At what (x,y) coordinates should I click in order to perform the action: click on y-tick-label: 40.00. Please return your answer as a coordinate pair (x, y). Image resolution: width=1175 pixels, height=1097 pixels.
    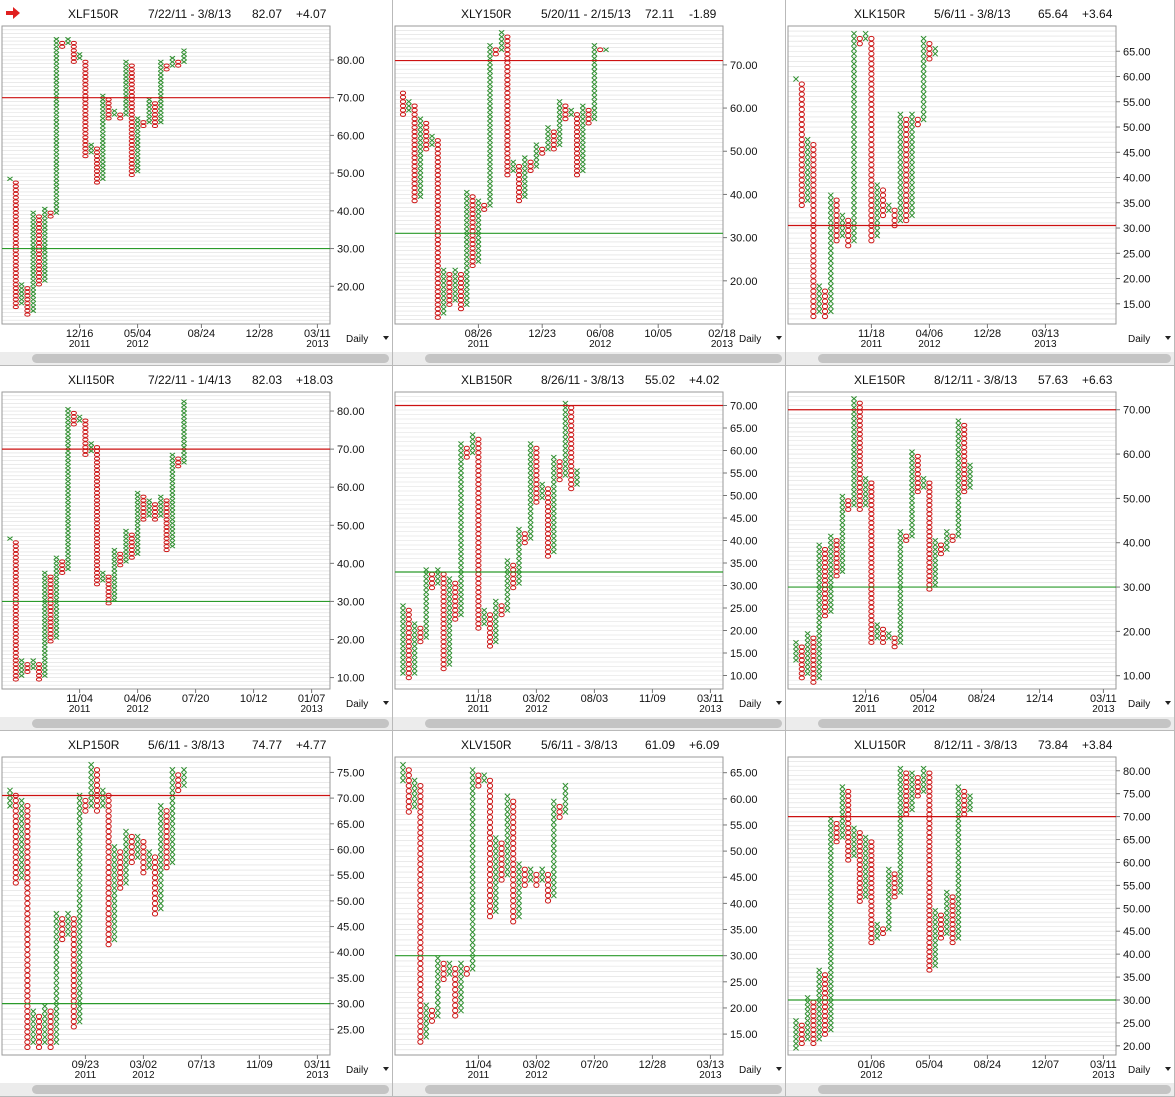
    Looking at the image, I should click on (1137, 544).